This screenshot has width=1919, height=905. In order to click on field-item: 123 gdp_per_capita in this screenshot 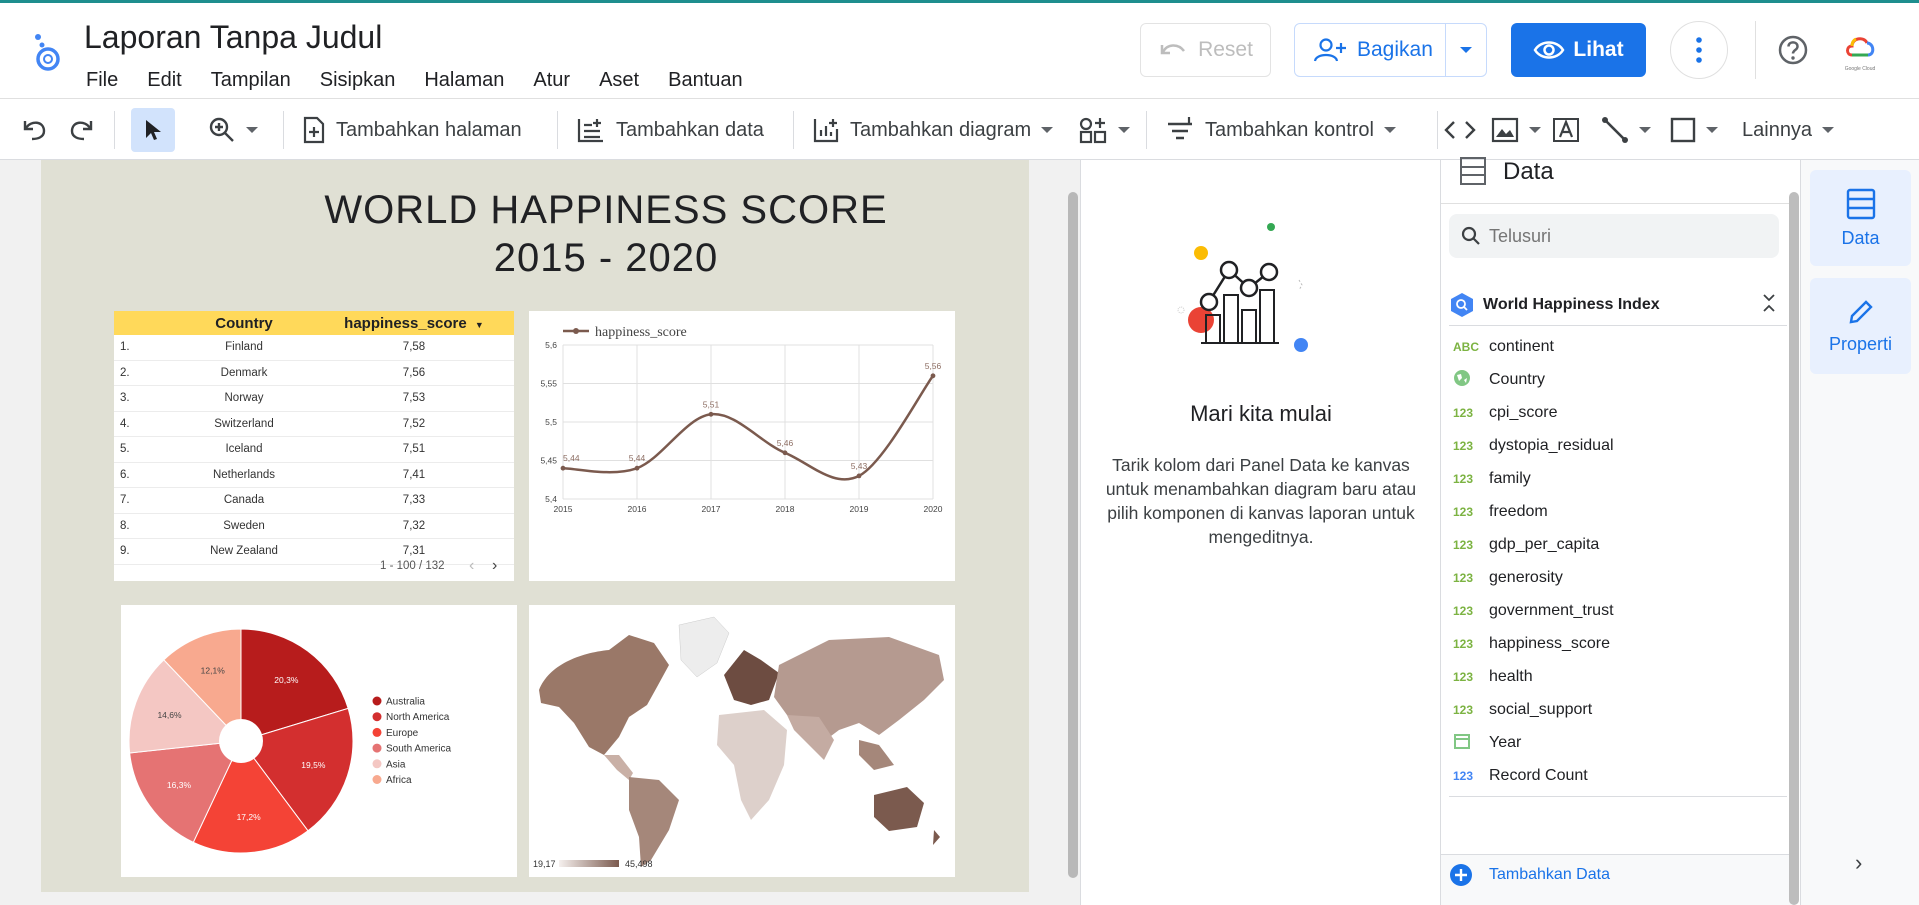, I will do `click(1618, 544)`.